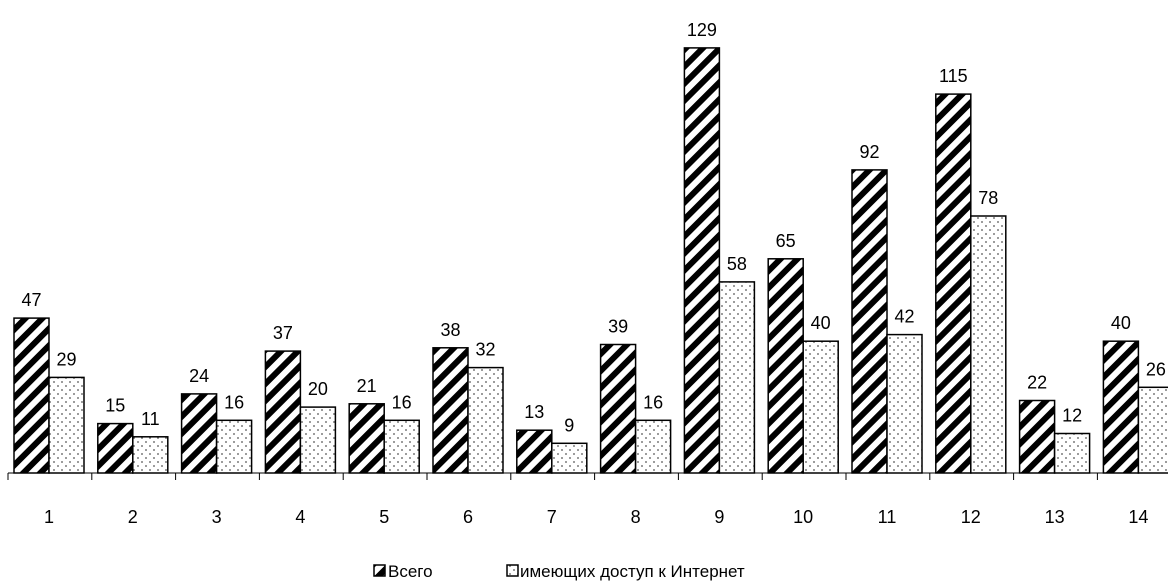  What do you see at coordinates (719, 517) in the screenshot?
I see `x-tick-label-9: 9` at bounding box center [719, 517].